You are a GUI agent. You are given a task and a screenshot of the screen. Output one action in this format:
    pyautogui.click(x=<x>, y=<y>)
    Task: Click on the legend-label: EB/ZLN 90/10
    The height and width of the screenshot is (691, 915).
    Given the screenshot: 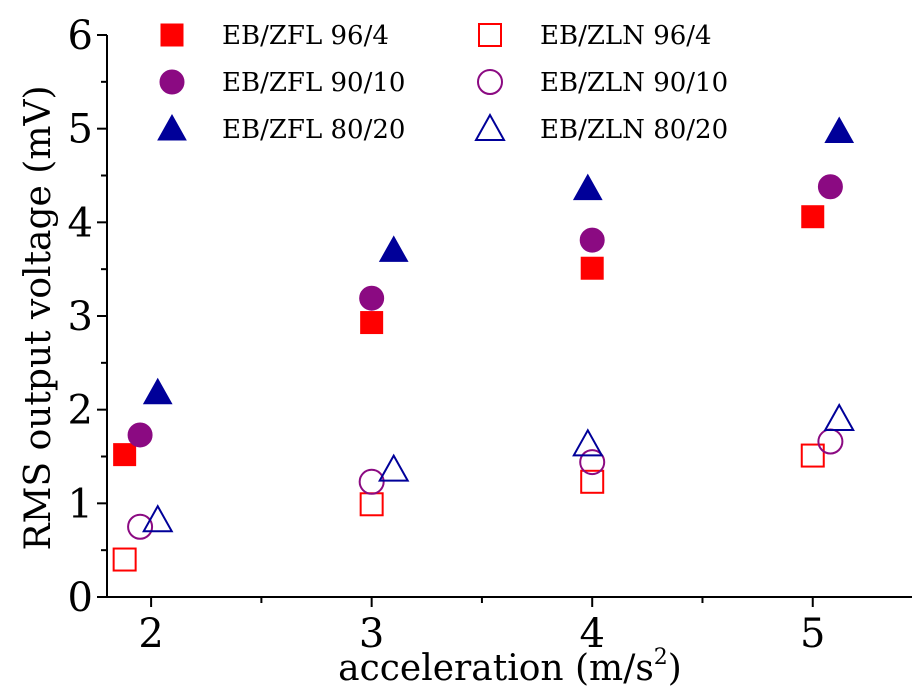 What is the action you would take?
    pyautogui.click(x=634, y=83)
    